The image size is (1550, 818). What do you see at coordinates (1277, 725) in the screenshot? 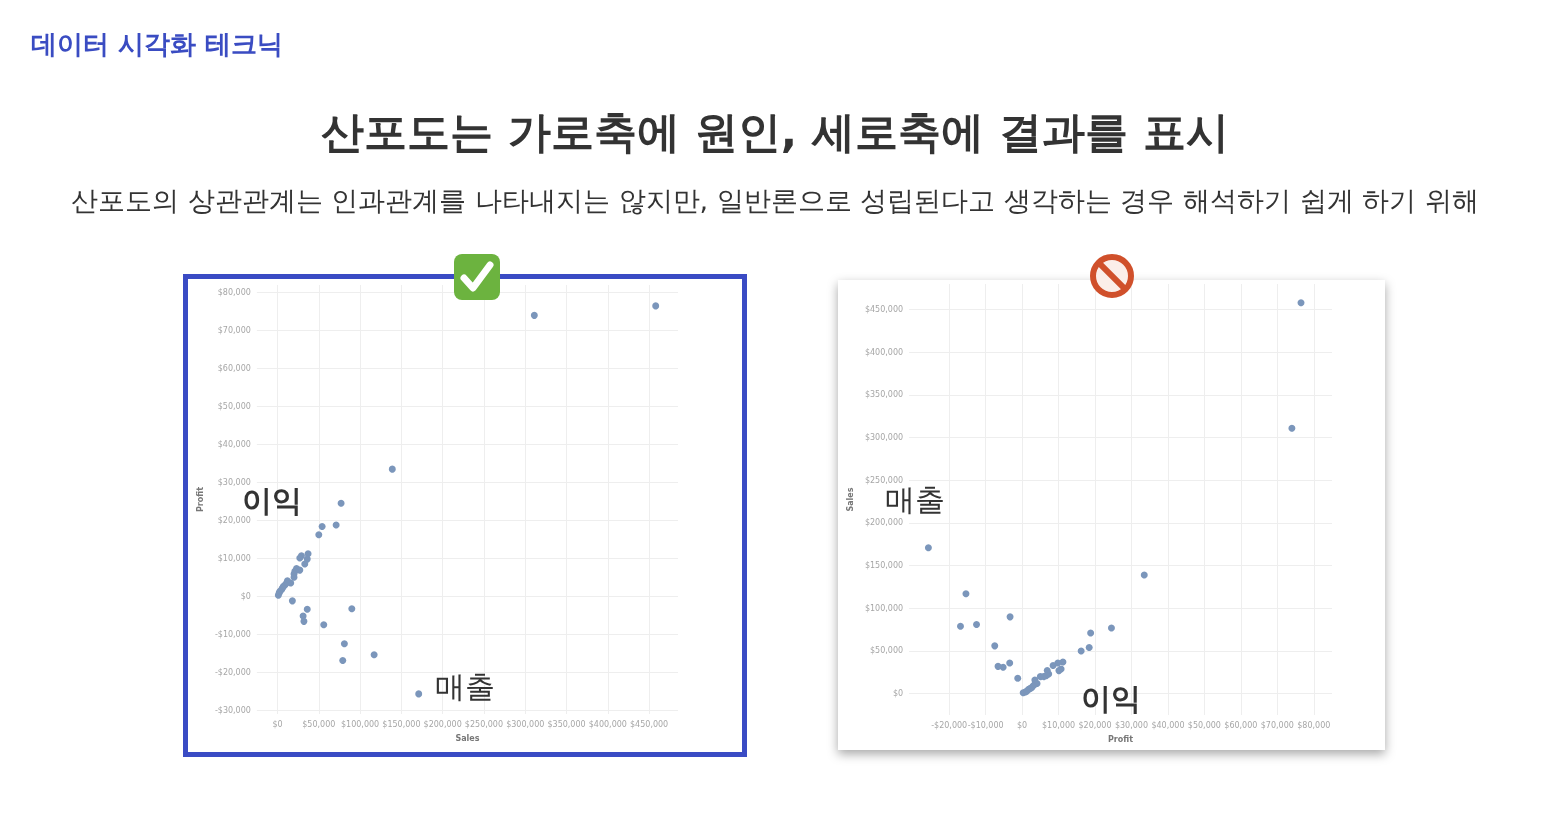
I see `x-tick-label: $70,000` at bounding box center [1277, 725].